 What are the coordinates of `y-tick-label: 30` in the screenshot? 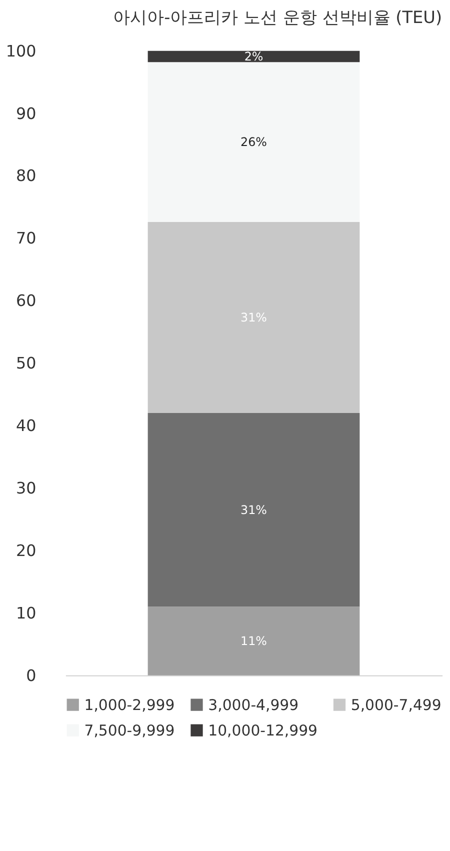 It's located at (26, 488).